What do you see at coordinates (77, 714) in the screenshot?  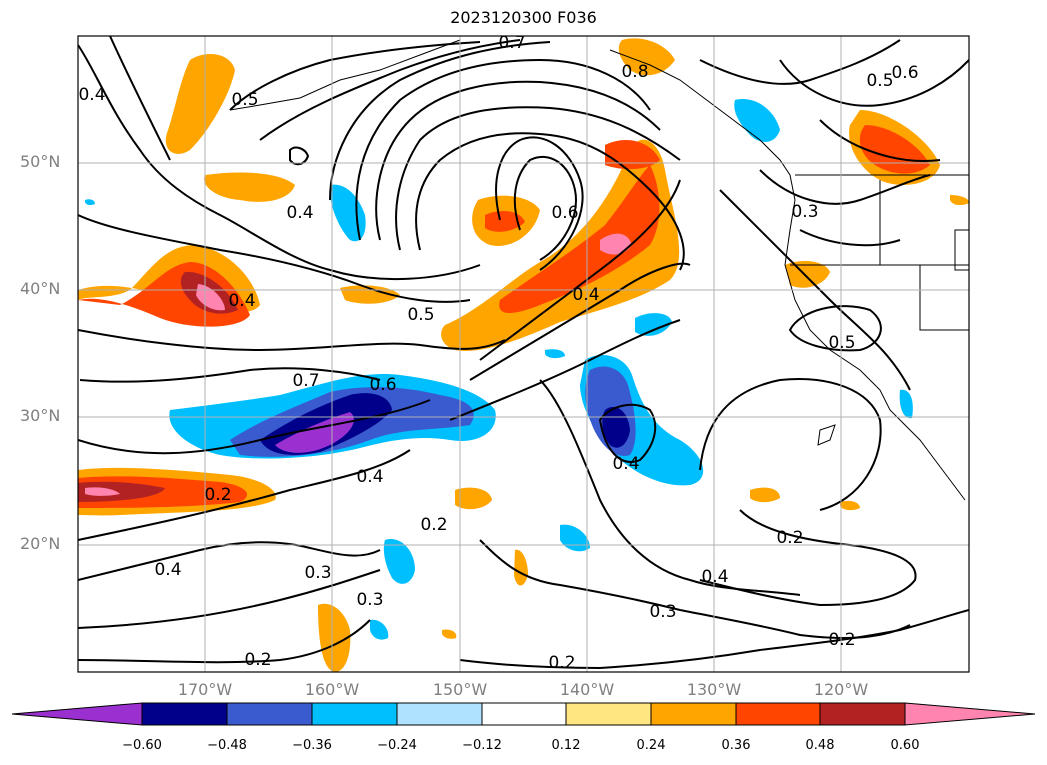 I see `colorbar-extend-min` at bounding box center [77, 714].